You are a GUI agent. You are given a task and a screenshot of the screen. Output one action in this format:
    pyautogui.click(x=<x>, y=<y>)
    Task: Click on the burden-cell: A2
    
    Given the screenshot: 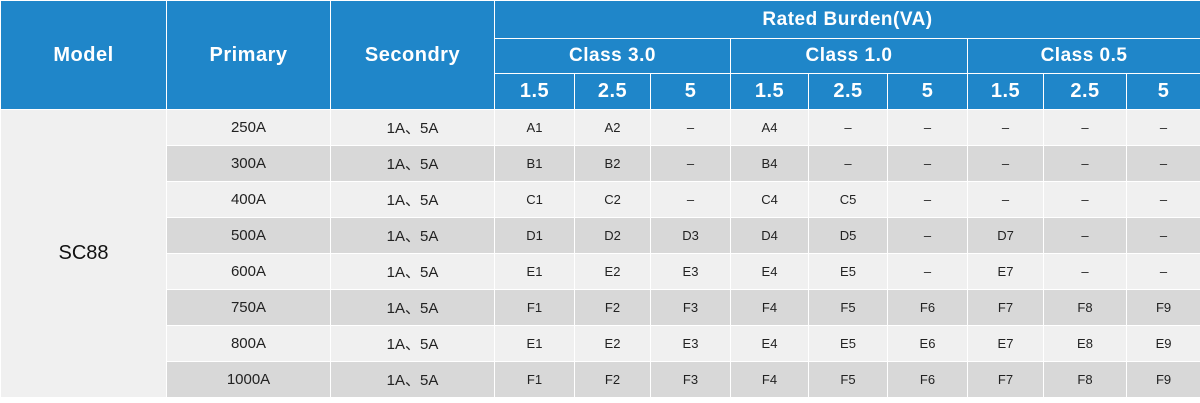 What is the action you would take?
    pyautogui.click(x=612, y=127)
    